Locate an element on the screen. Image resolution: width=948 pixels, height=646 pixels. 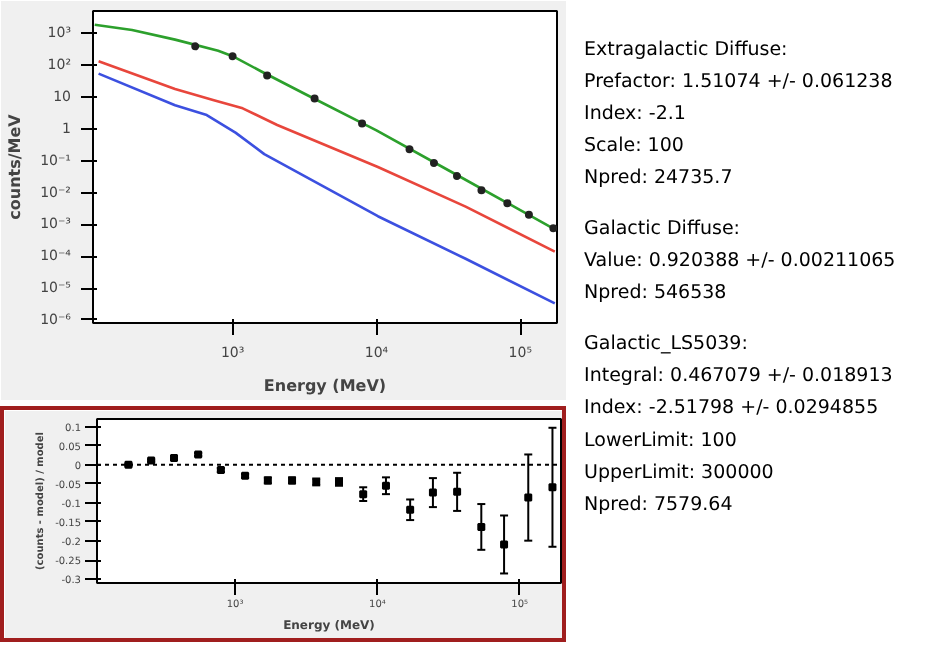
y-axis-title: counts/MeV is located at coordinates (15, 166).